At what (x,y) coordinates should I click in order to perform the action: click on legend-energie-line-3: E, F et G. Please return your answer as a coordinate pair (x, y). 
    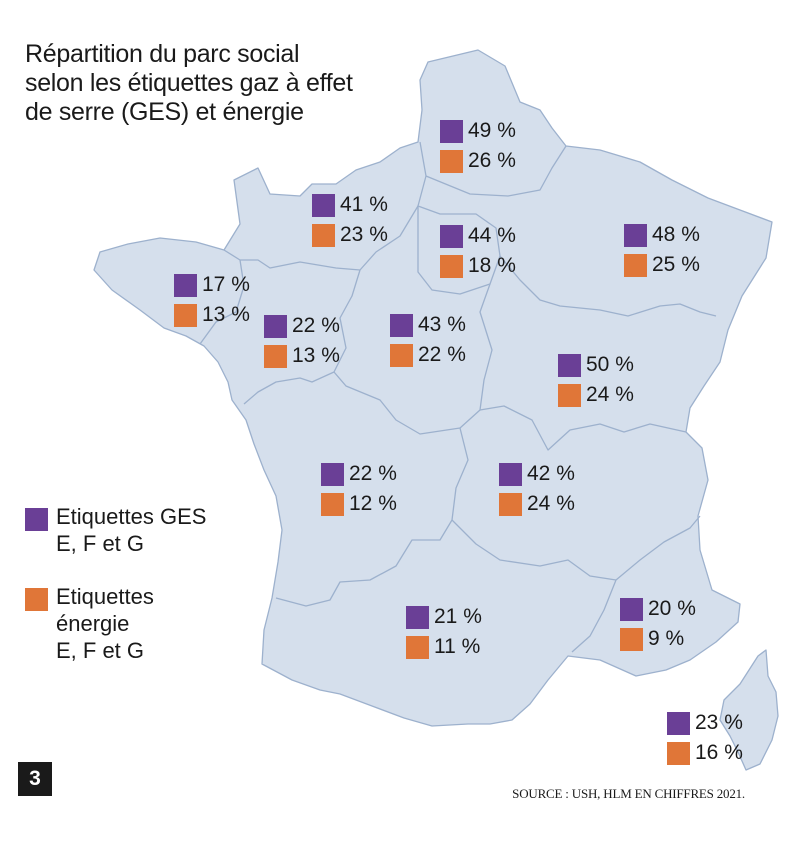
    Looking at the image, I should click on (100, 650).